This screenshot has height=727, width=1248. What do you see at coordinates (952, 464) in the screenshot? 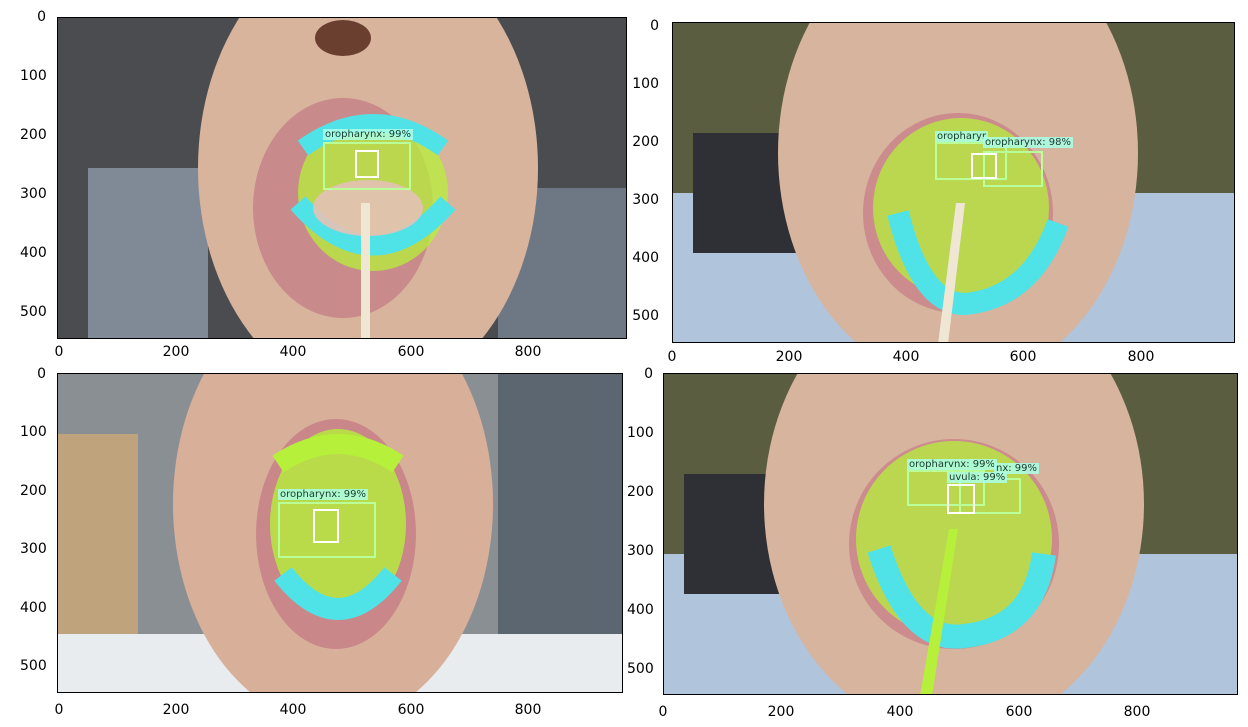
I see `detection-label: oropharvnx: 99%` at bounding box center [952, 464].